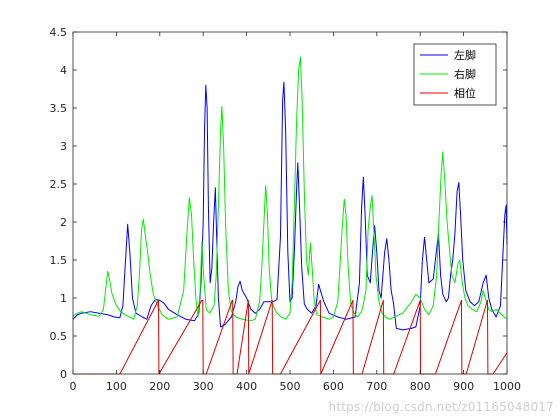 The image size is (560, 420). I want to click on legend-label: 右脚, so click(465, 74).